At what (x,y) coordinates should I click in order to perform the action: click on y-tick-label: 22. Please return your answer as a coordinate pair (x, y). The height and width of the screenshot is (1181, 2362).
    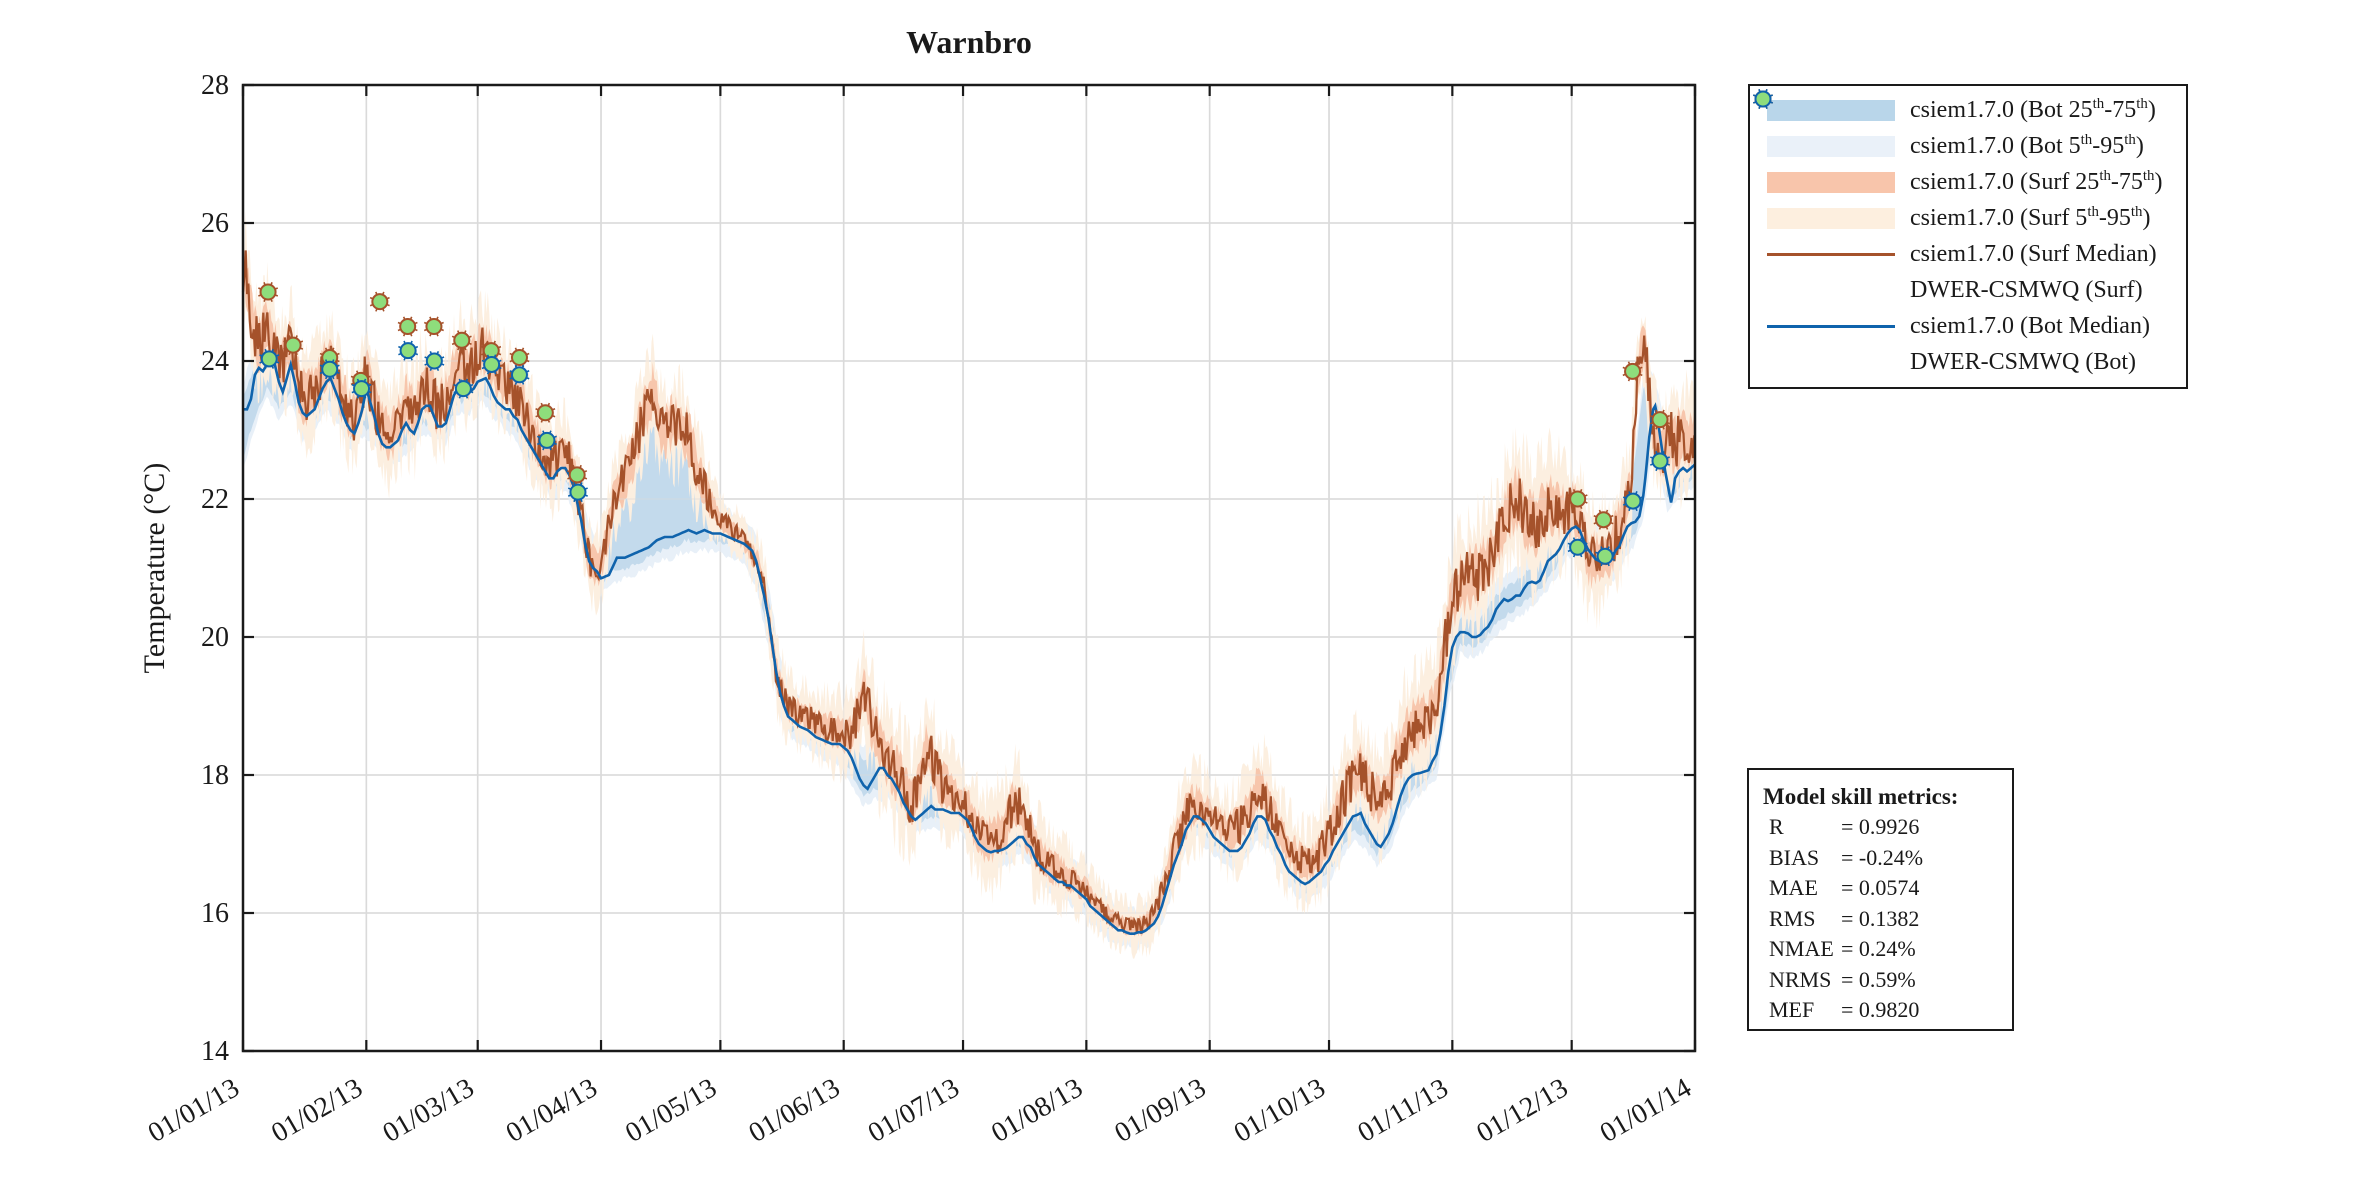
    Looking at the image, I should click on (215, 499).